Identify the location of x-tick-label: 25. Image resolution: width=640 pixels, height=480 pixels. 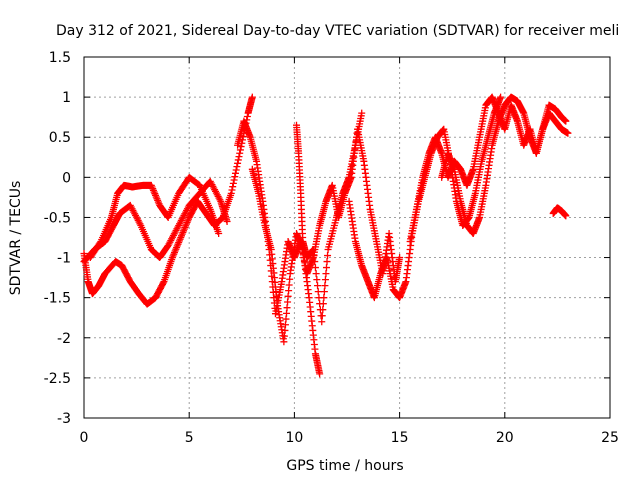
(610, 438).